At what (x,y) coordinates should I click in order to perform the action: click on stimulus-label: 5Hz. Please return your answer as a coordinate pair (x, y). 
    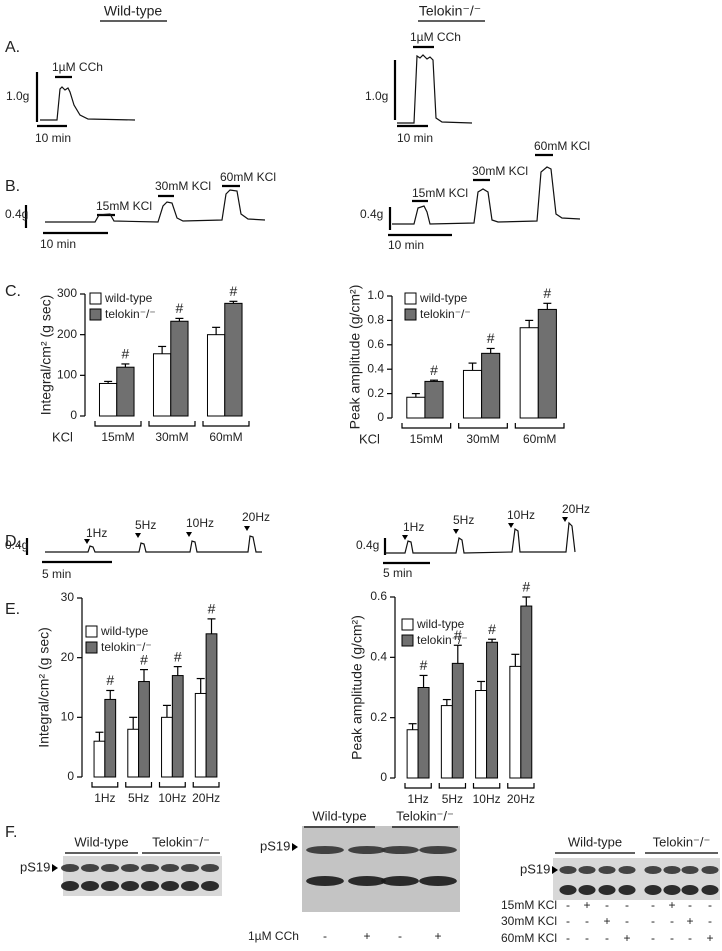
    Looking at the image, I should click on (463, 520).